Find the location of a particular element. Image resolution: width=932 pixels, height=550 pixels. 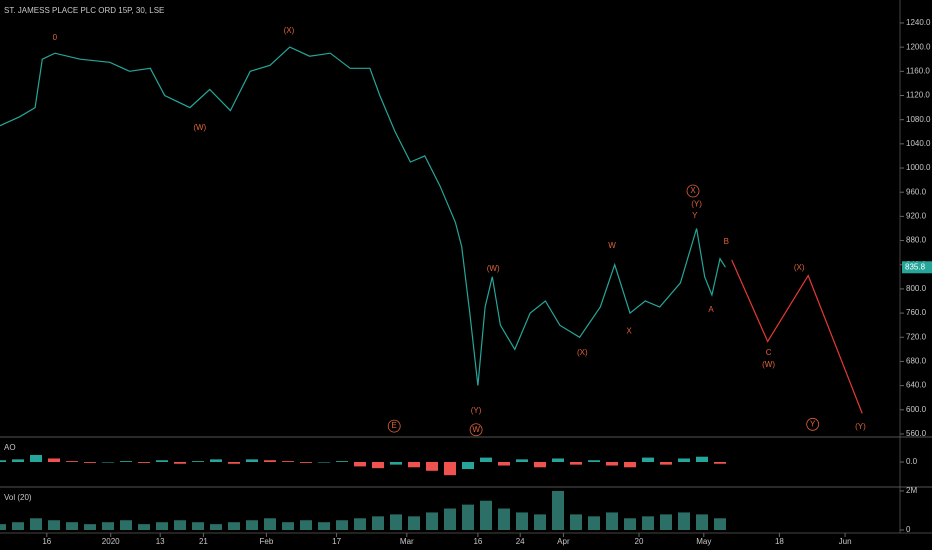

x-tick-label: Apr is located at coordinates (563, 541).